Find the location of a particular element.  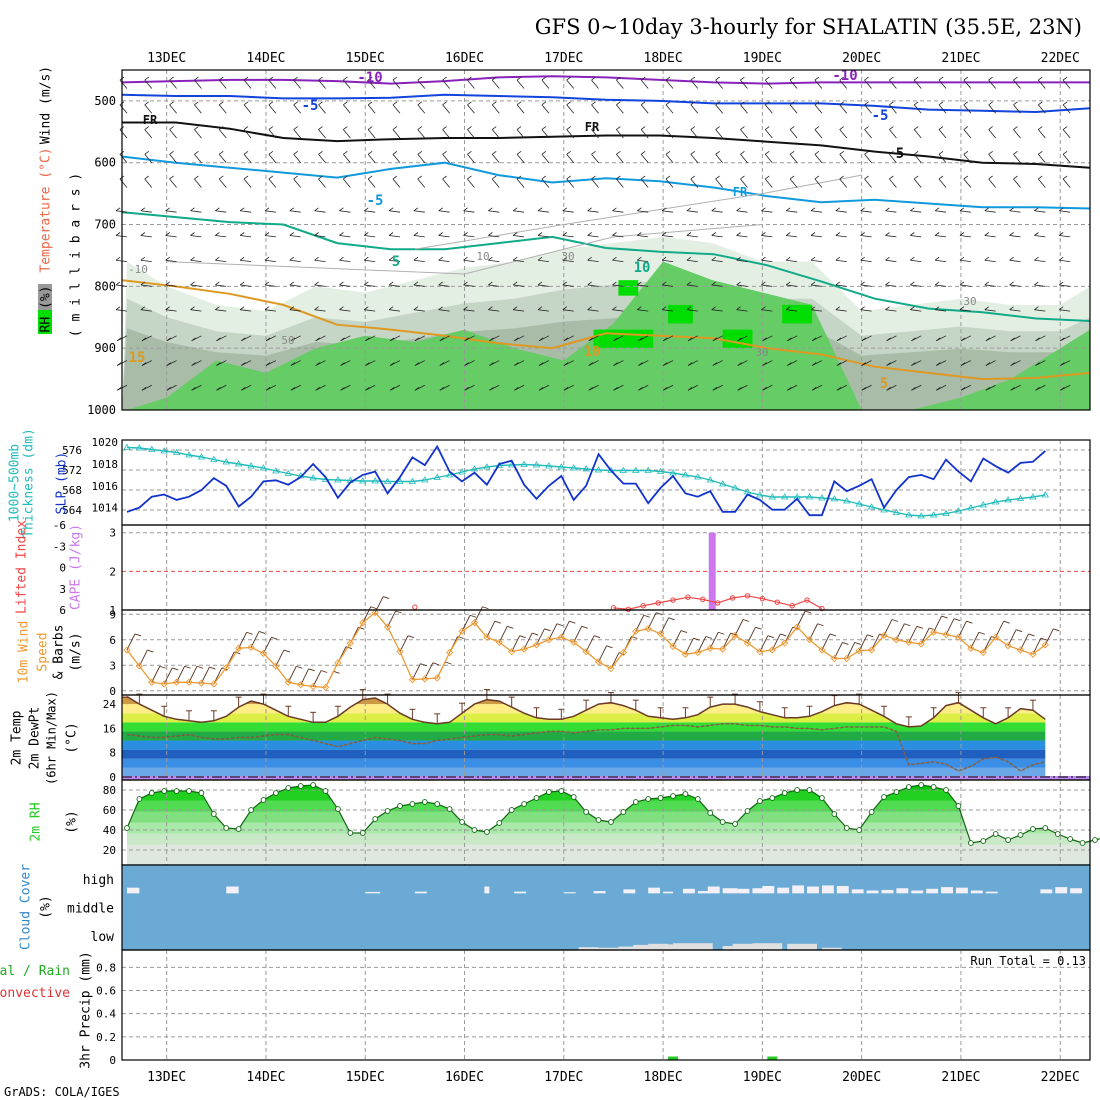

rh-tick-label: 60 is located at coordinates (109, 810).